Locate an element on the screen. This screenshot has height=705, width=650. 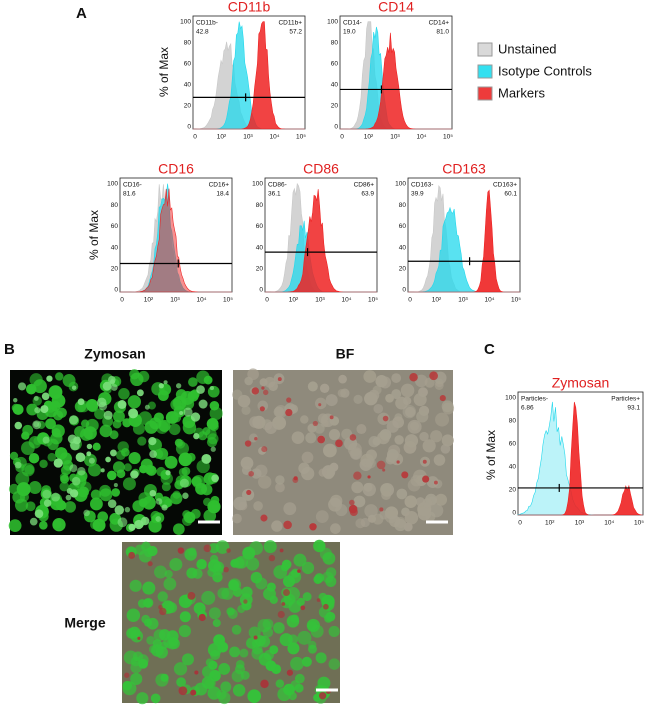
plot-title: CD86 is located at coordinates (321, 169).